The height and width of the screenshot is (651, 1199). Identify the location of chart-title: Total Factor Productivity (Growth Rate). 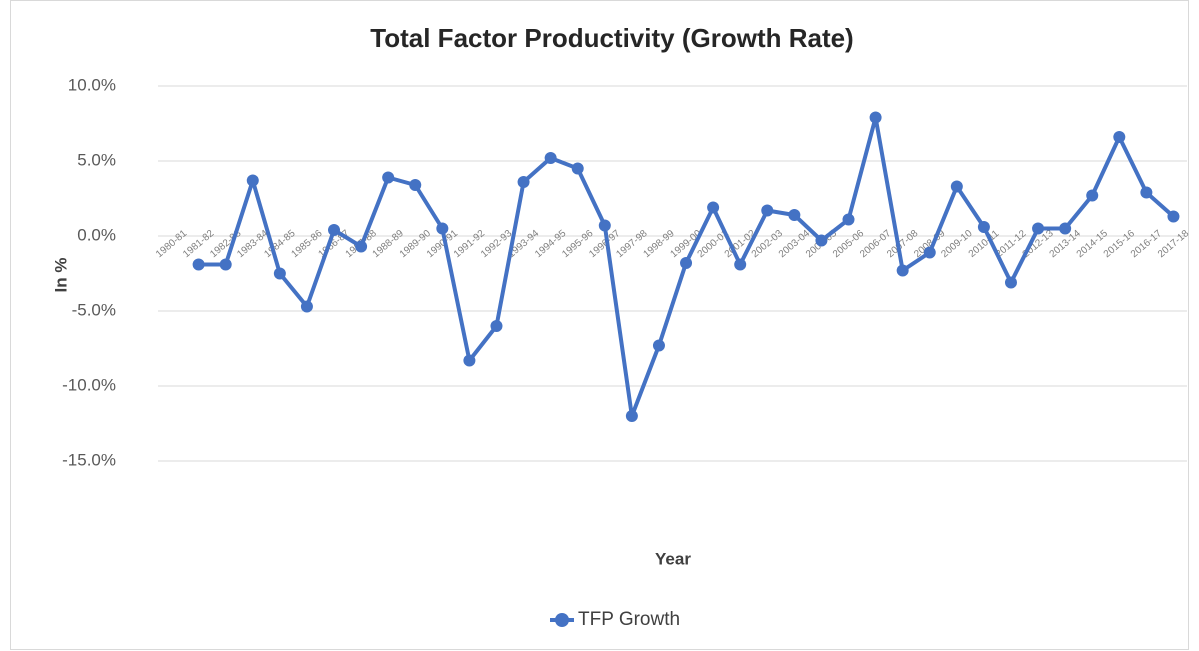
(611, 38).